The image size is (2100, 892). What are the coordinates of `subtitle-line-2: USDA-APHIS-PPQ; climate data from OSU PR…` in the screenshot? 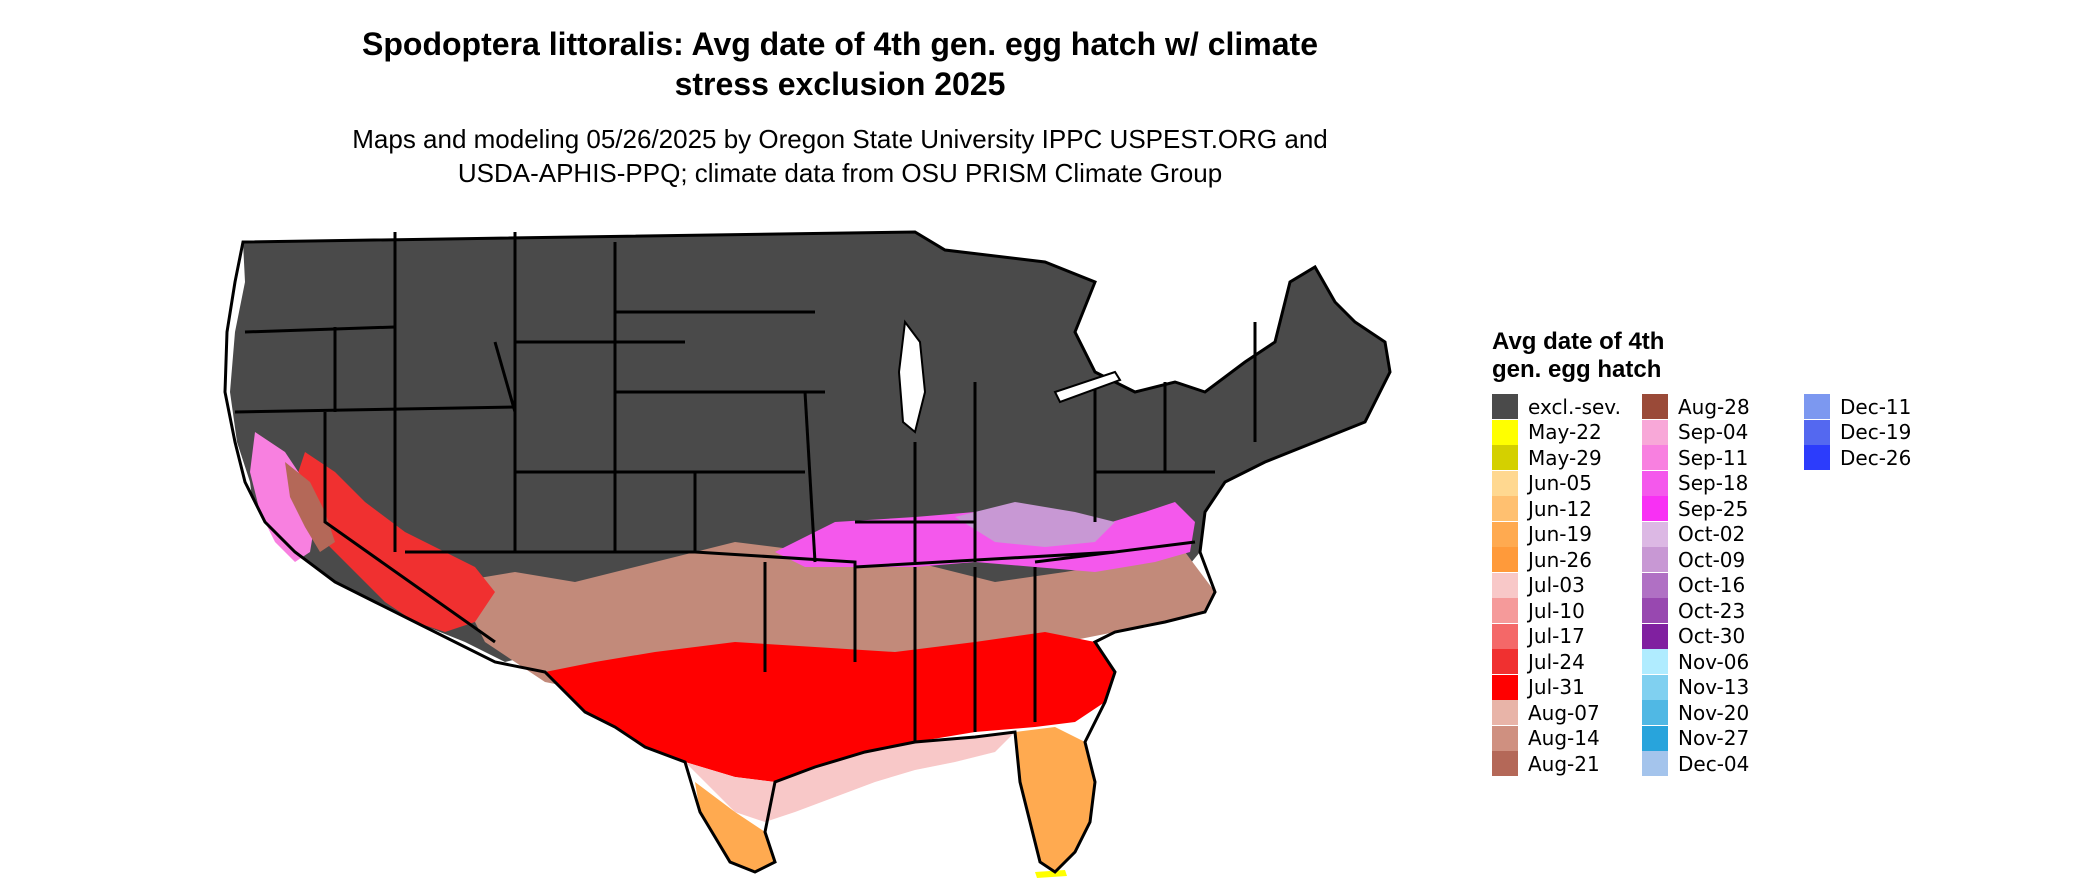 It's located at (840, 173).